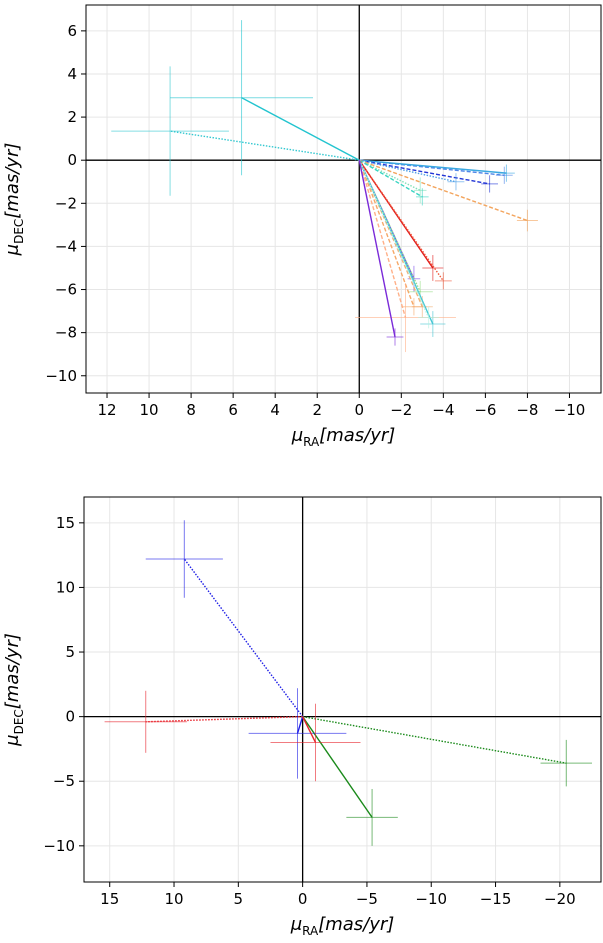 This screenshot has width=603, height=943. I want to click on x-tick-label: −5, so click(367, 899).